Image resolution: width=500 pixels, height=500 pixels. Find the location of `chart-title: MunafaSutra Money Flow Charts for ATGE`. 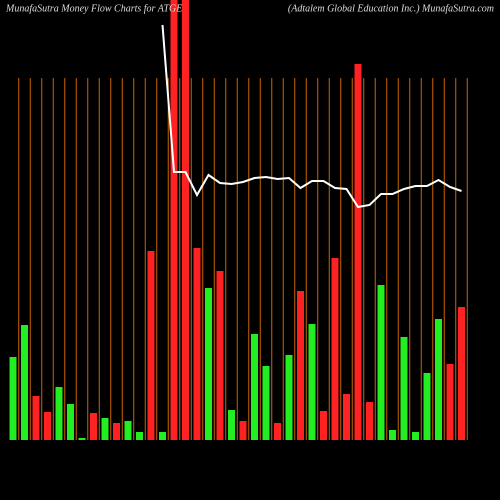

chart-title: MunafaSutra Money Flow Charts for ATGE is located at coordinates (93, 8).